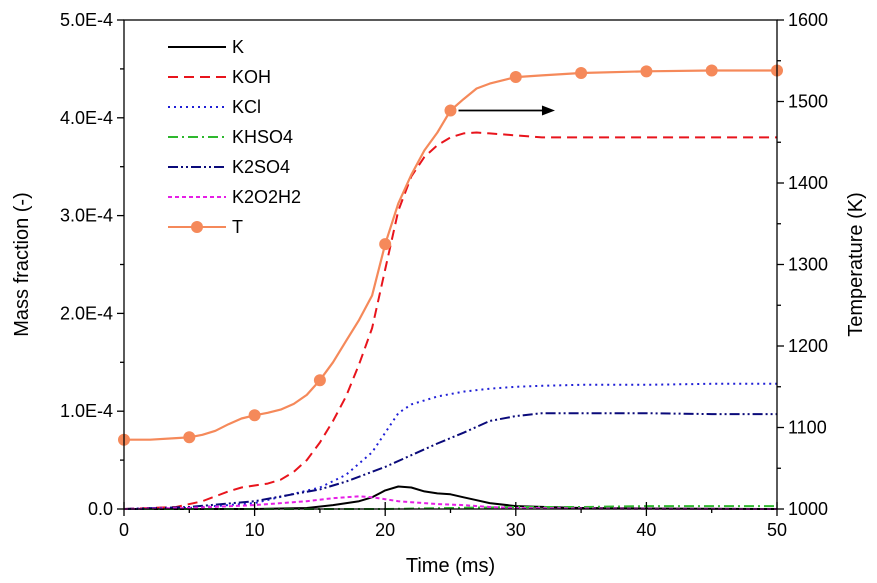 The height and width of the screenshot is (583, 877). What do you see at coordinates (450, 566) in the screenshot?
I see `x-axis-title: Time (ms)` at bounding box center [450, 566].